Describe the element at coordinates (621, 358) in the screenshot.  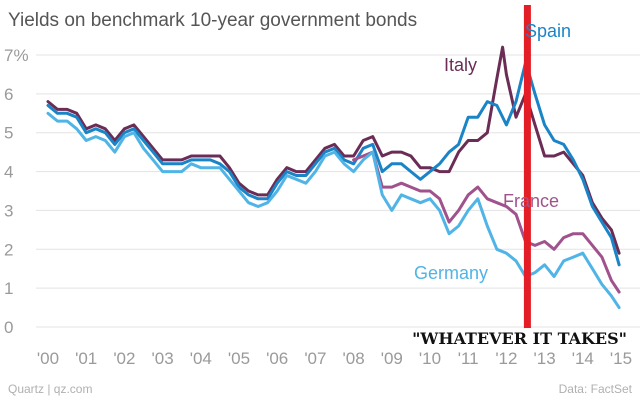
I see `x-tick-label: '15` at that location.